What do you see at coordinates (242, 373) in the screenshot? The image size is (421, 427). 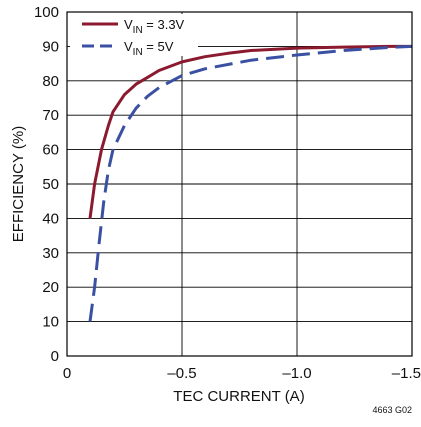 I see `x-tick-labels: 0 –0.5 –1.0 –1.5` at bounding box center [242, 373].